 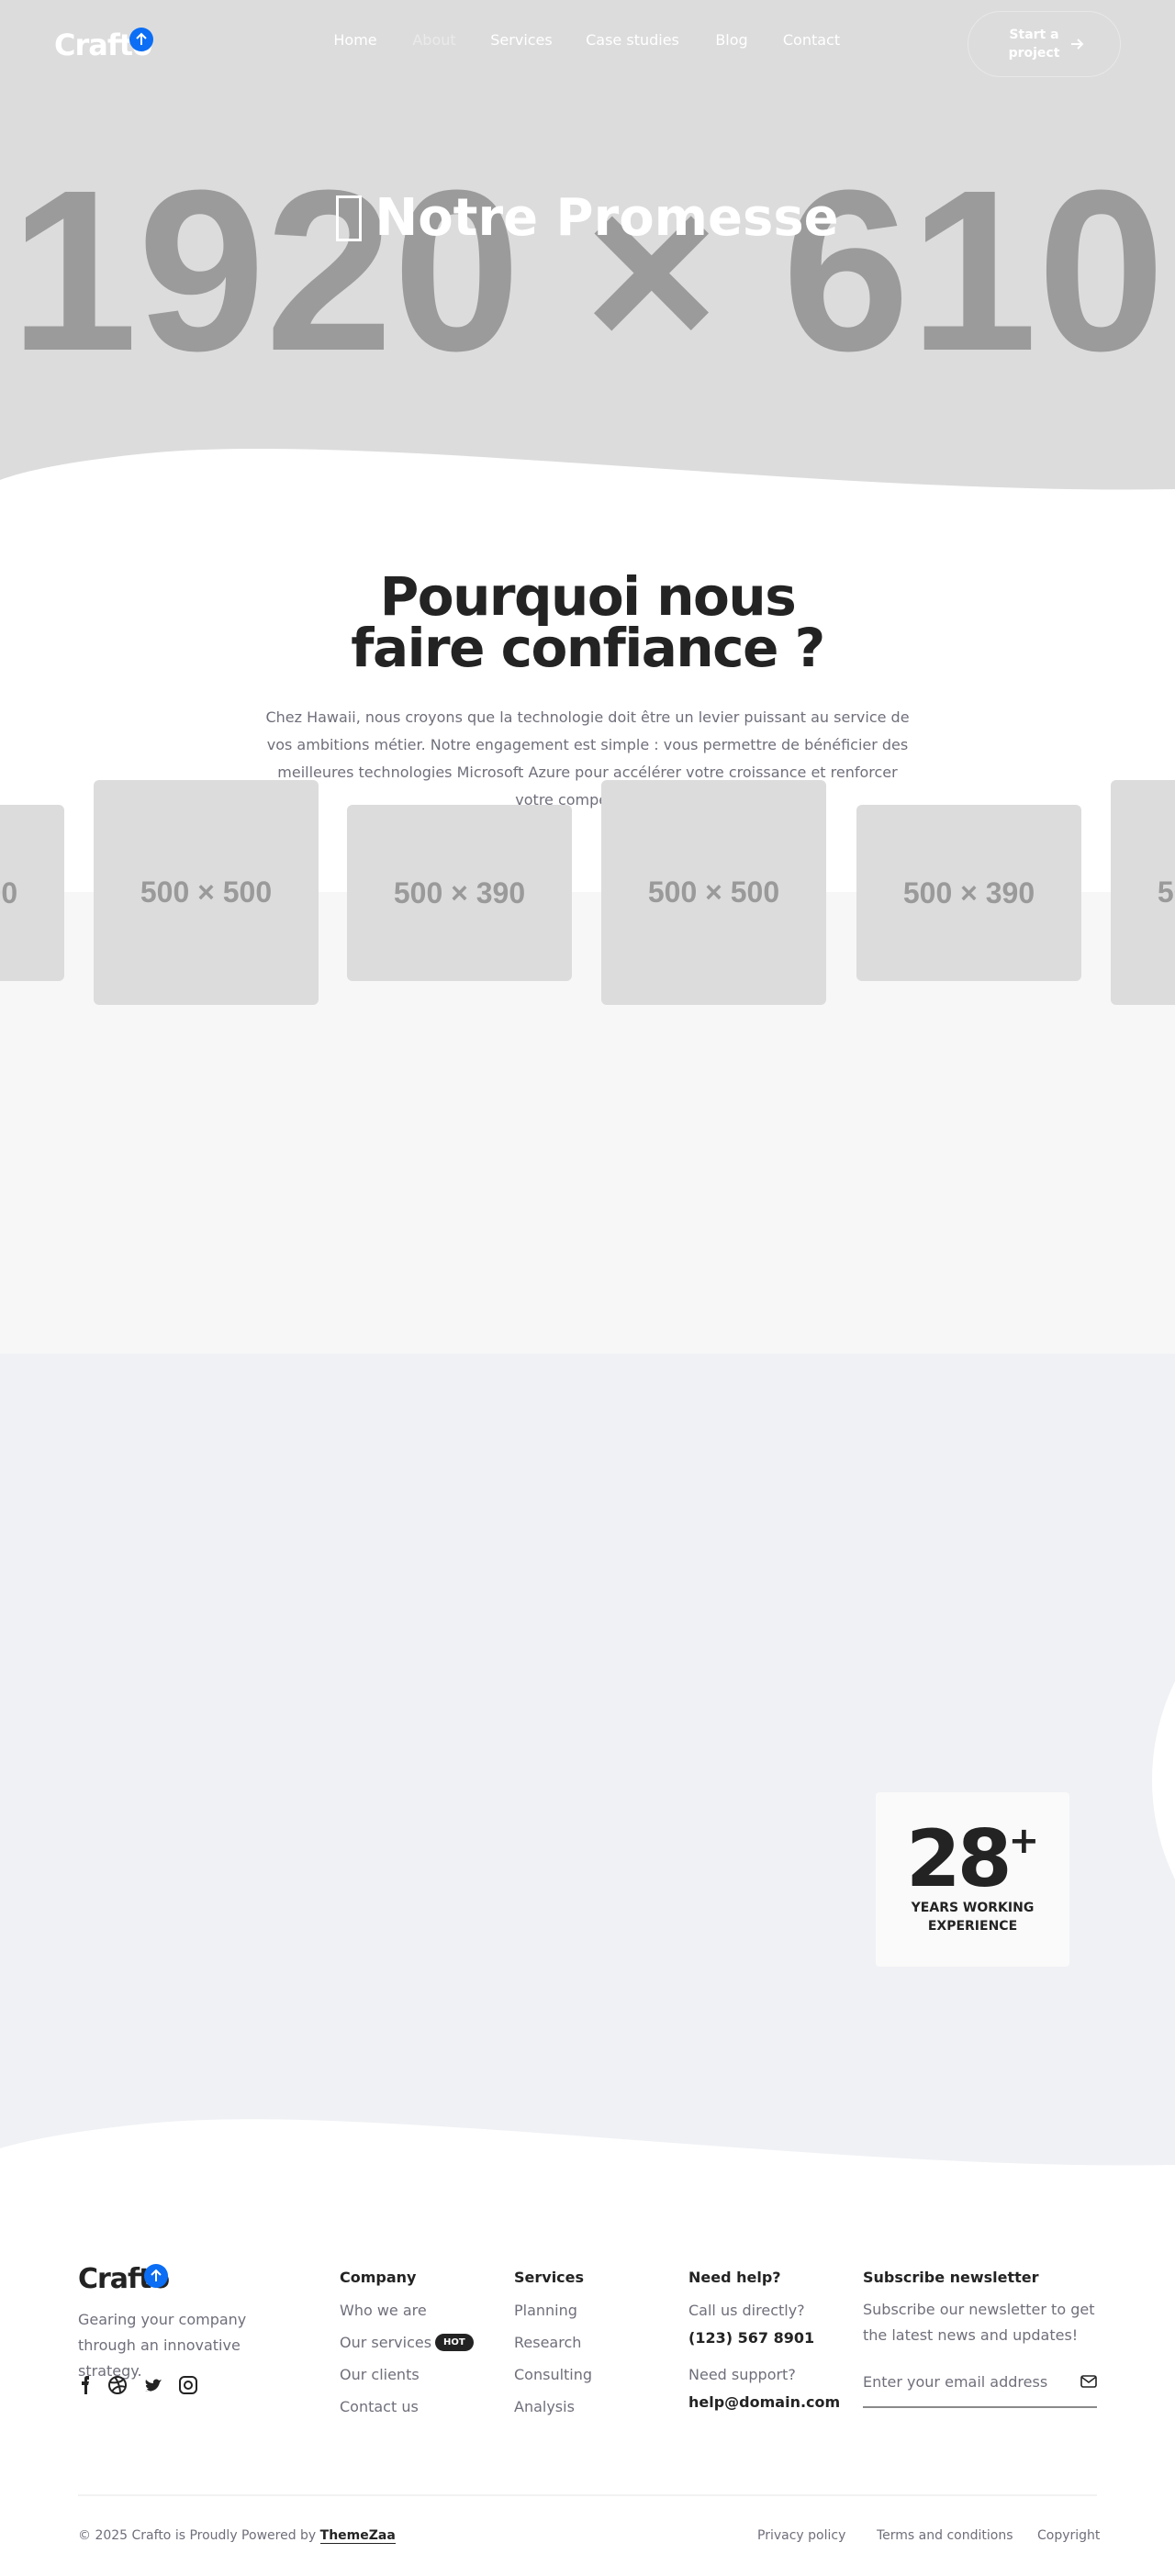 I want to click on nav-link: Contact, so click(x=811, y=40).